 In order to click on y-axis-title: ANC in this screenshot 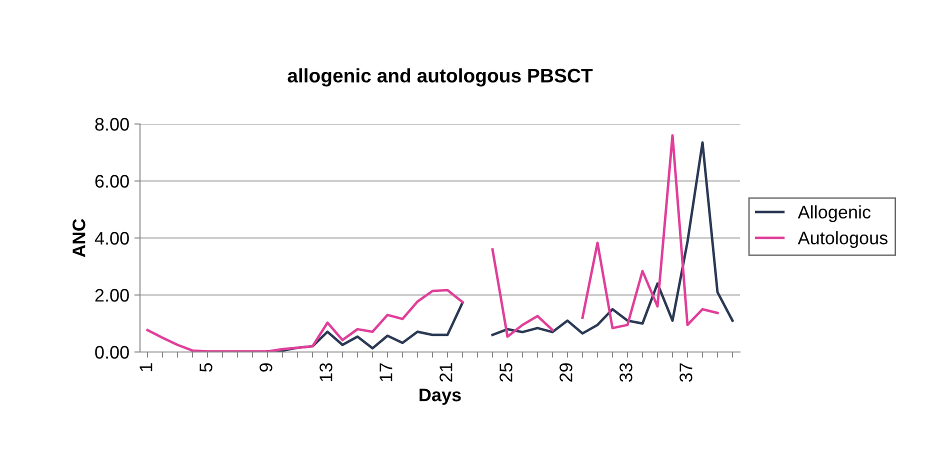, I will do `click(79, 238)`.